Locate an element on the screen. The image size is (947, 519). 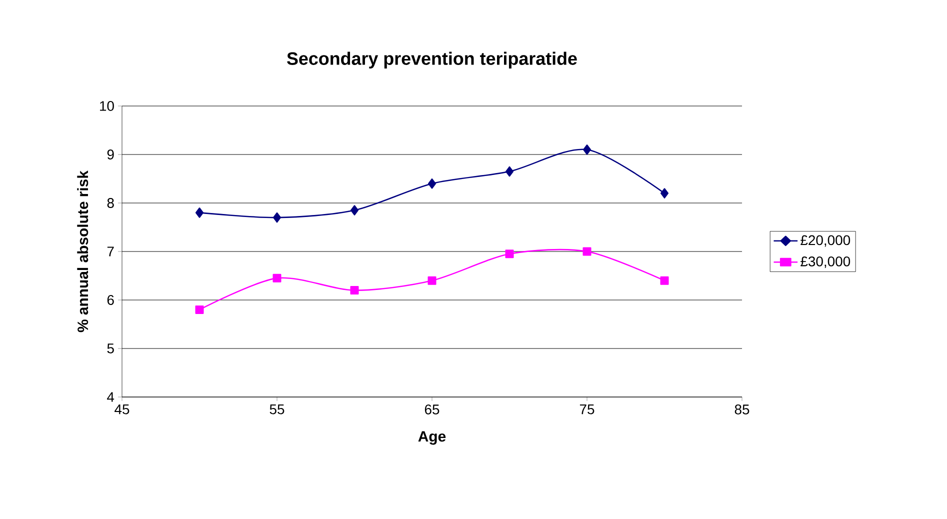
legend-label: £20,000 is located at coordinates (825, 241).